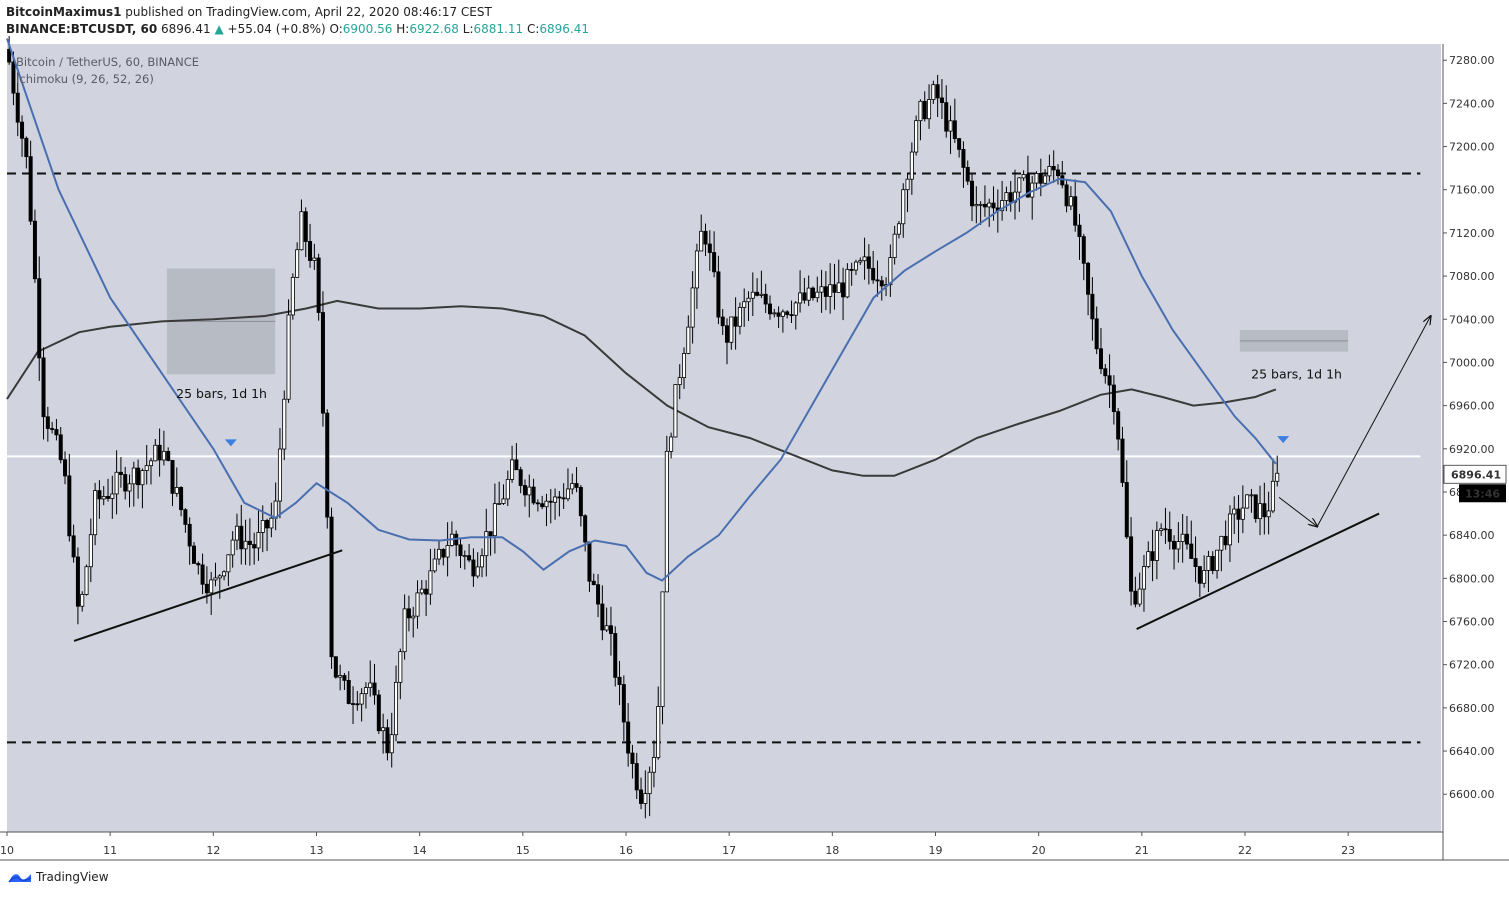 This screenshot has height=898, width=1509. Describe the element at coordinates (82, 29) in the screenshot. I see `symbol-label: BINANCE:BTCUSDT, 60` at that location.